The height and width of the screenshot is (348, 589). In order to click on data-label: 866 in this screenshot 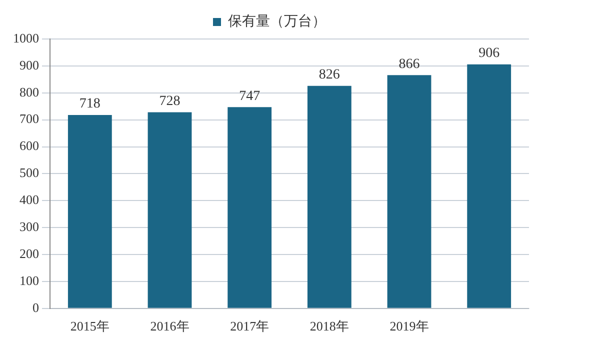, I will do `click(409, 64)`.